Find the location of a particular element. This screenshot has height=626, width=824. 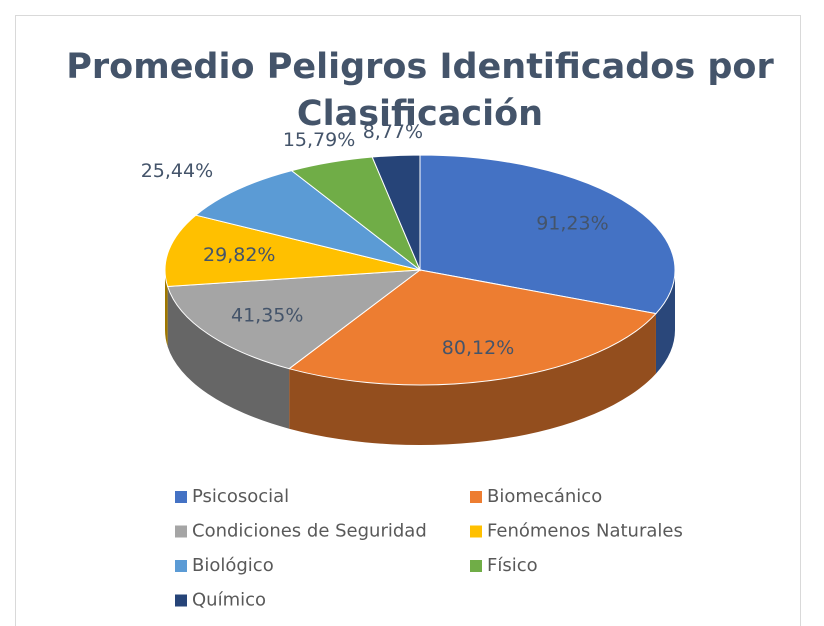

chart-title: Promedio Peligros Identificados por is located at coordinates (420, 67).